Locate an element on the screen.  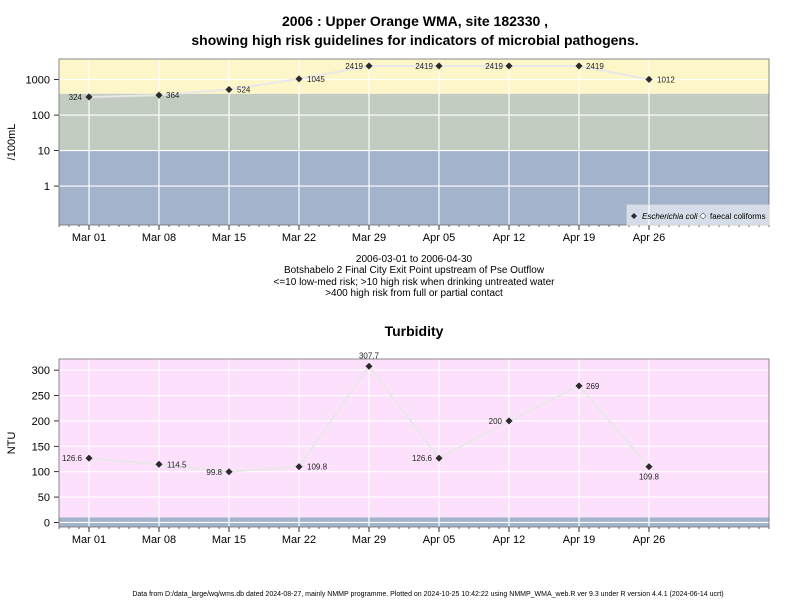
legend-box is located at coordinates (698, 215).